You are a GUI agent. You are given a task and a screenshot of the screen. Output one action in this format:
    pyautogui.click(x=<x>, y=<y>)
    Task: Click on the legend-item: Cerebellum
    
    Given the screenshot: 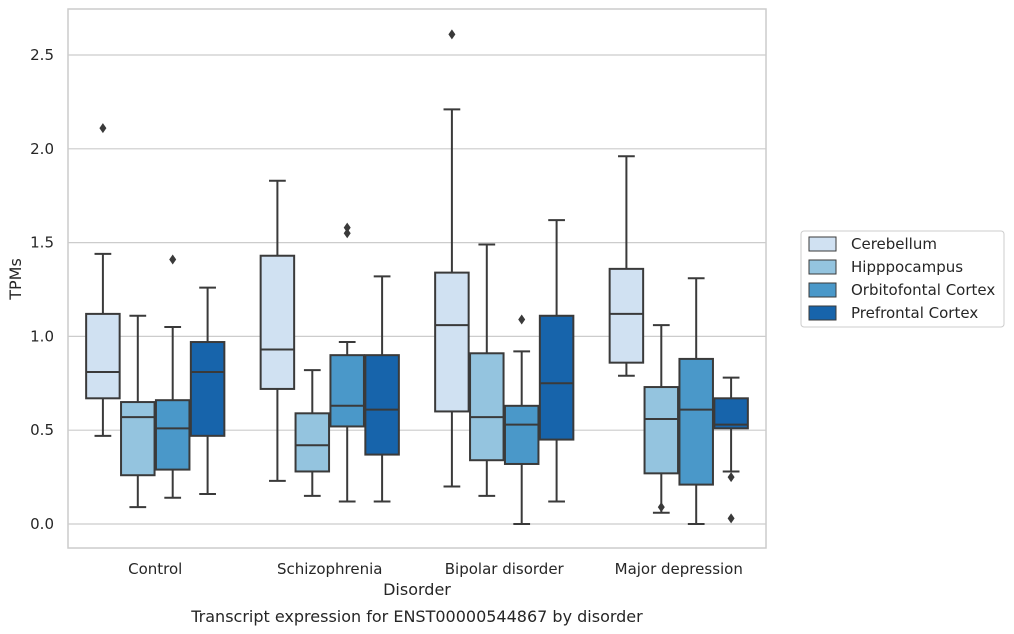 What is the action you would take?
    pyautogui.click(x=872, y=244)
    